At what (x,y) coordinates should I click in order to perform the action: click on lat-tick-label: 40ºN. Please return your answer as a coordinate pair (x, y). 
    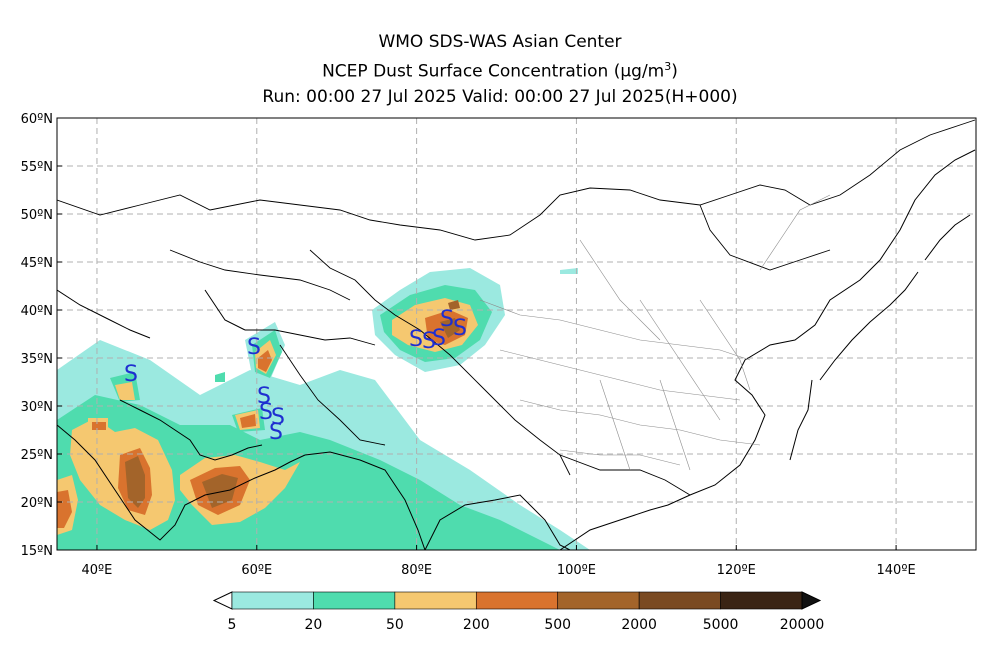
    Looking at the image, I should click on (37, 311).